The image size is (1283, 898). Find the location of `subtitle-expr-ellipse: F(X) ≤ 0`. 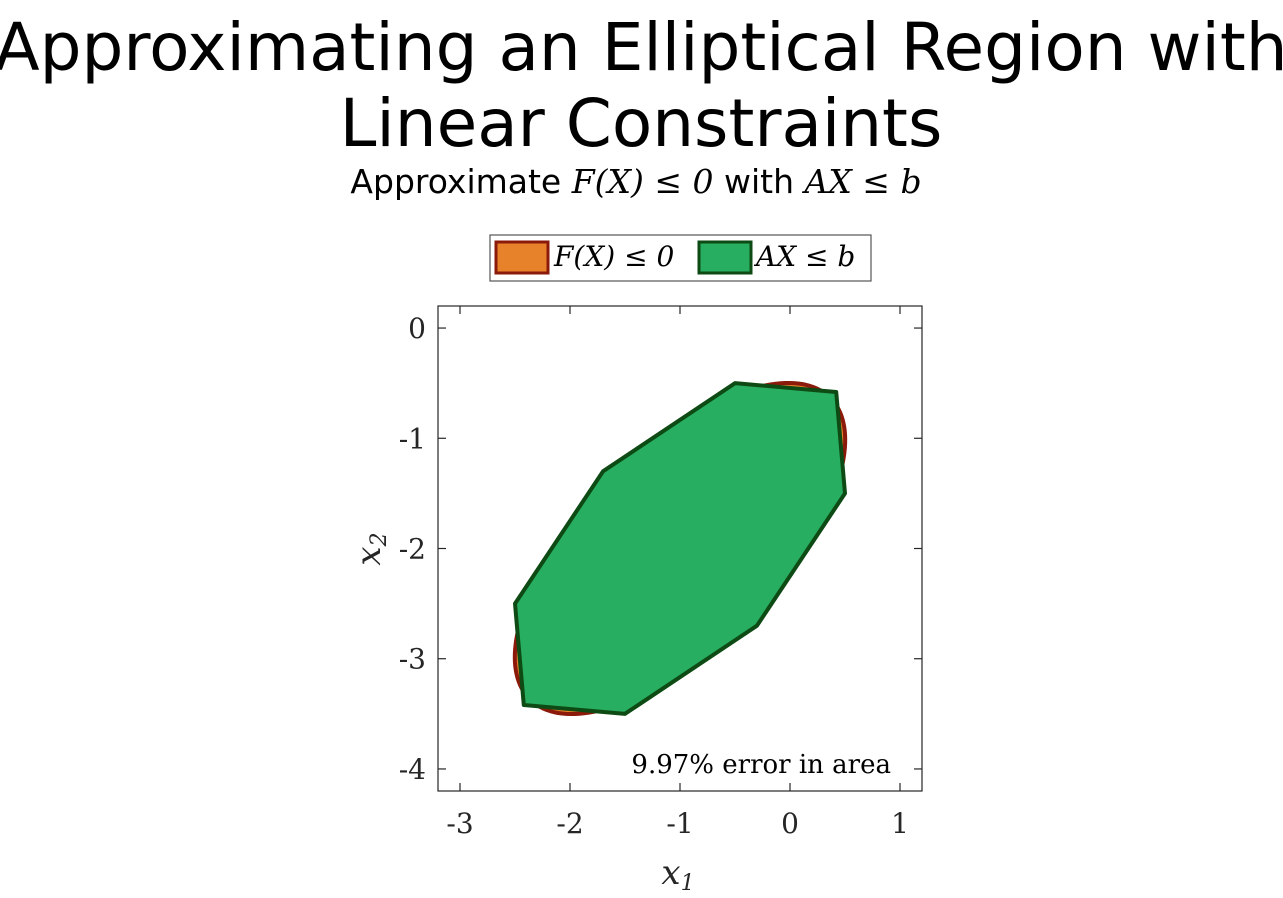

subtitle-expr-ellipse: F(X) ≤ 0 is located at coordinates (642, 181).